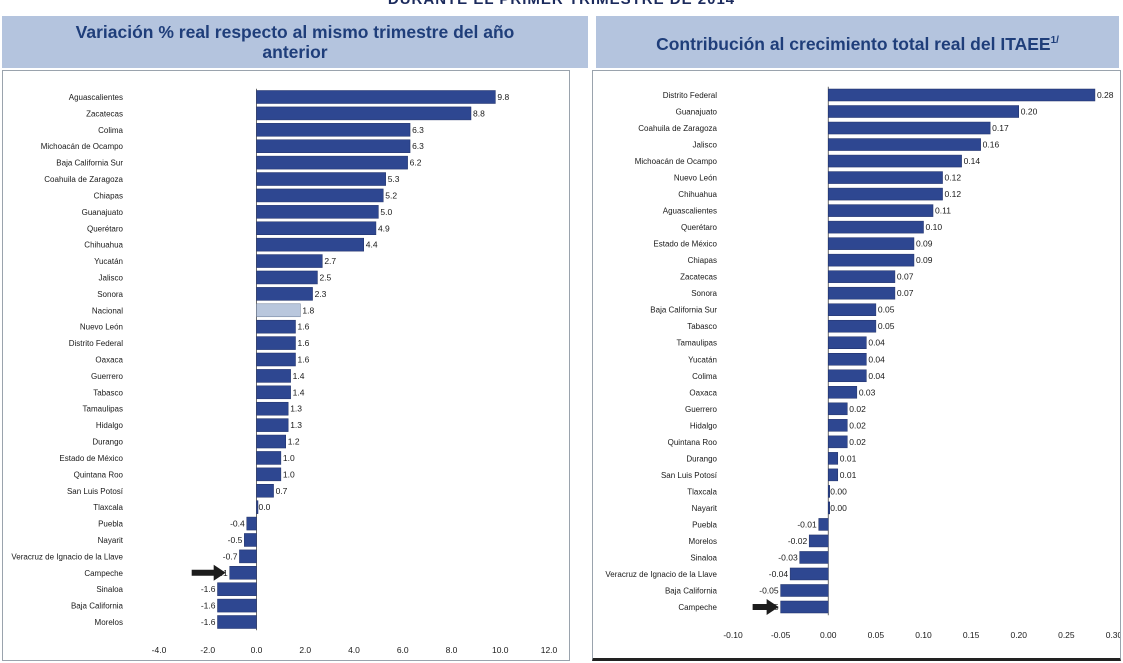  What do you see at coordinates (265, 491) in the screenshot?
I see `left-chart-bar-san-luis-potosi` at bounding box center [265, 491].